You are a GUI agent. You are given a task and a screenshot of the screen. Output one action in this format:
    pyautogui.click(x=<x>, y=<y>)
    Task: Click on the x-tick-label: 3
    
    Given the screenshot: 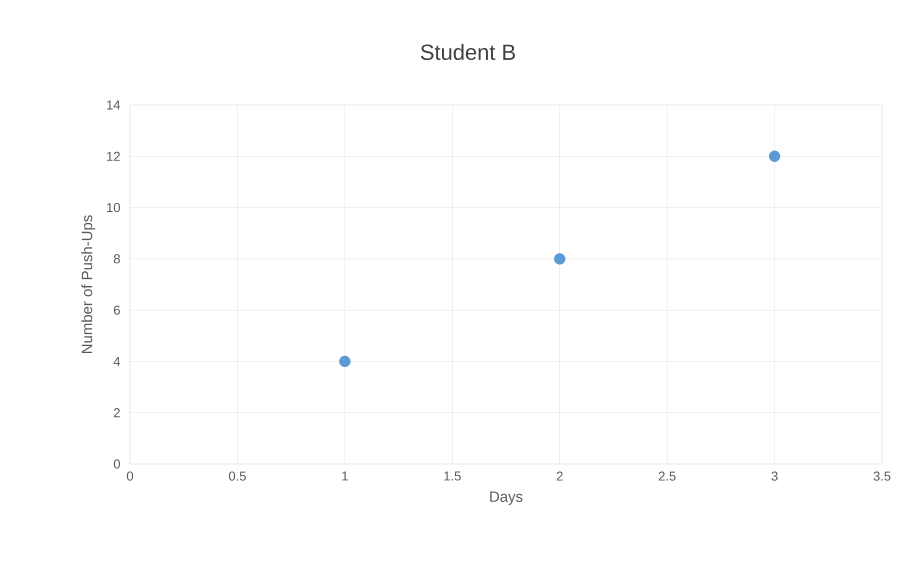 What is the action you would take?
    pyautogui.click(x=774, y=476)
    